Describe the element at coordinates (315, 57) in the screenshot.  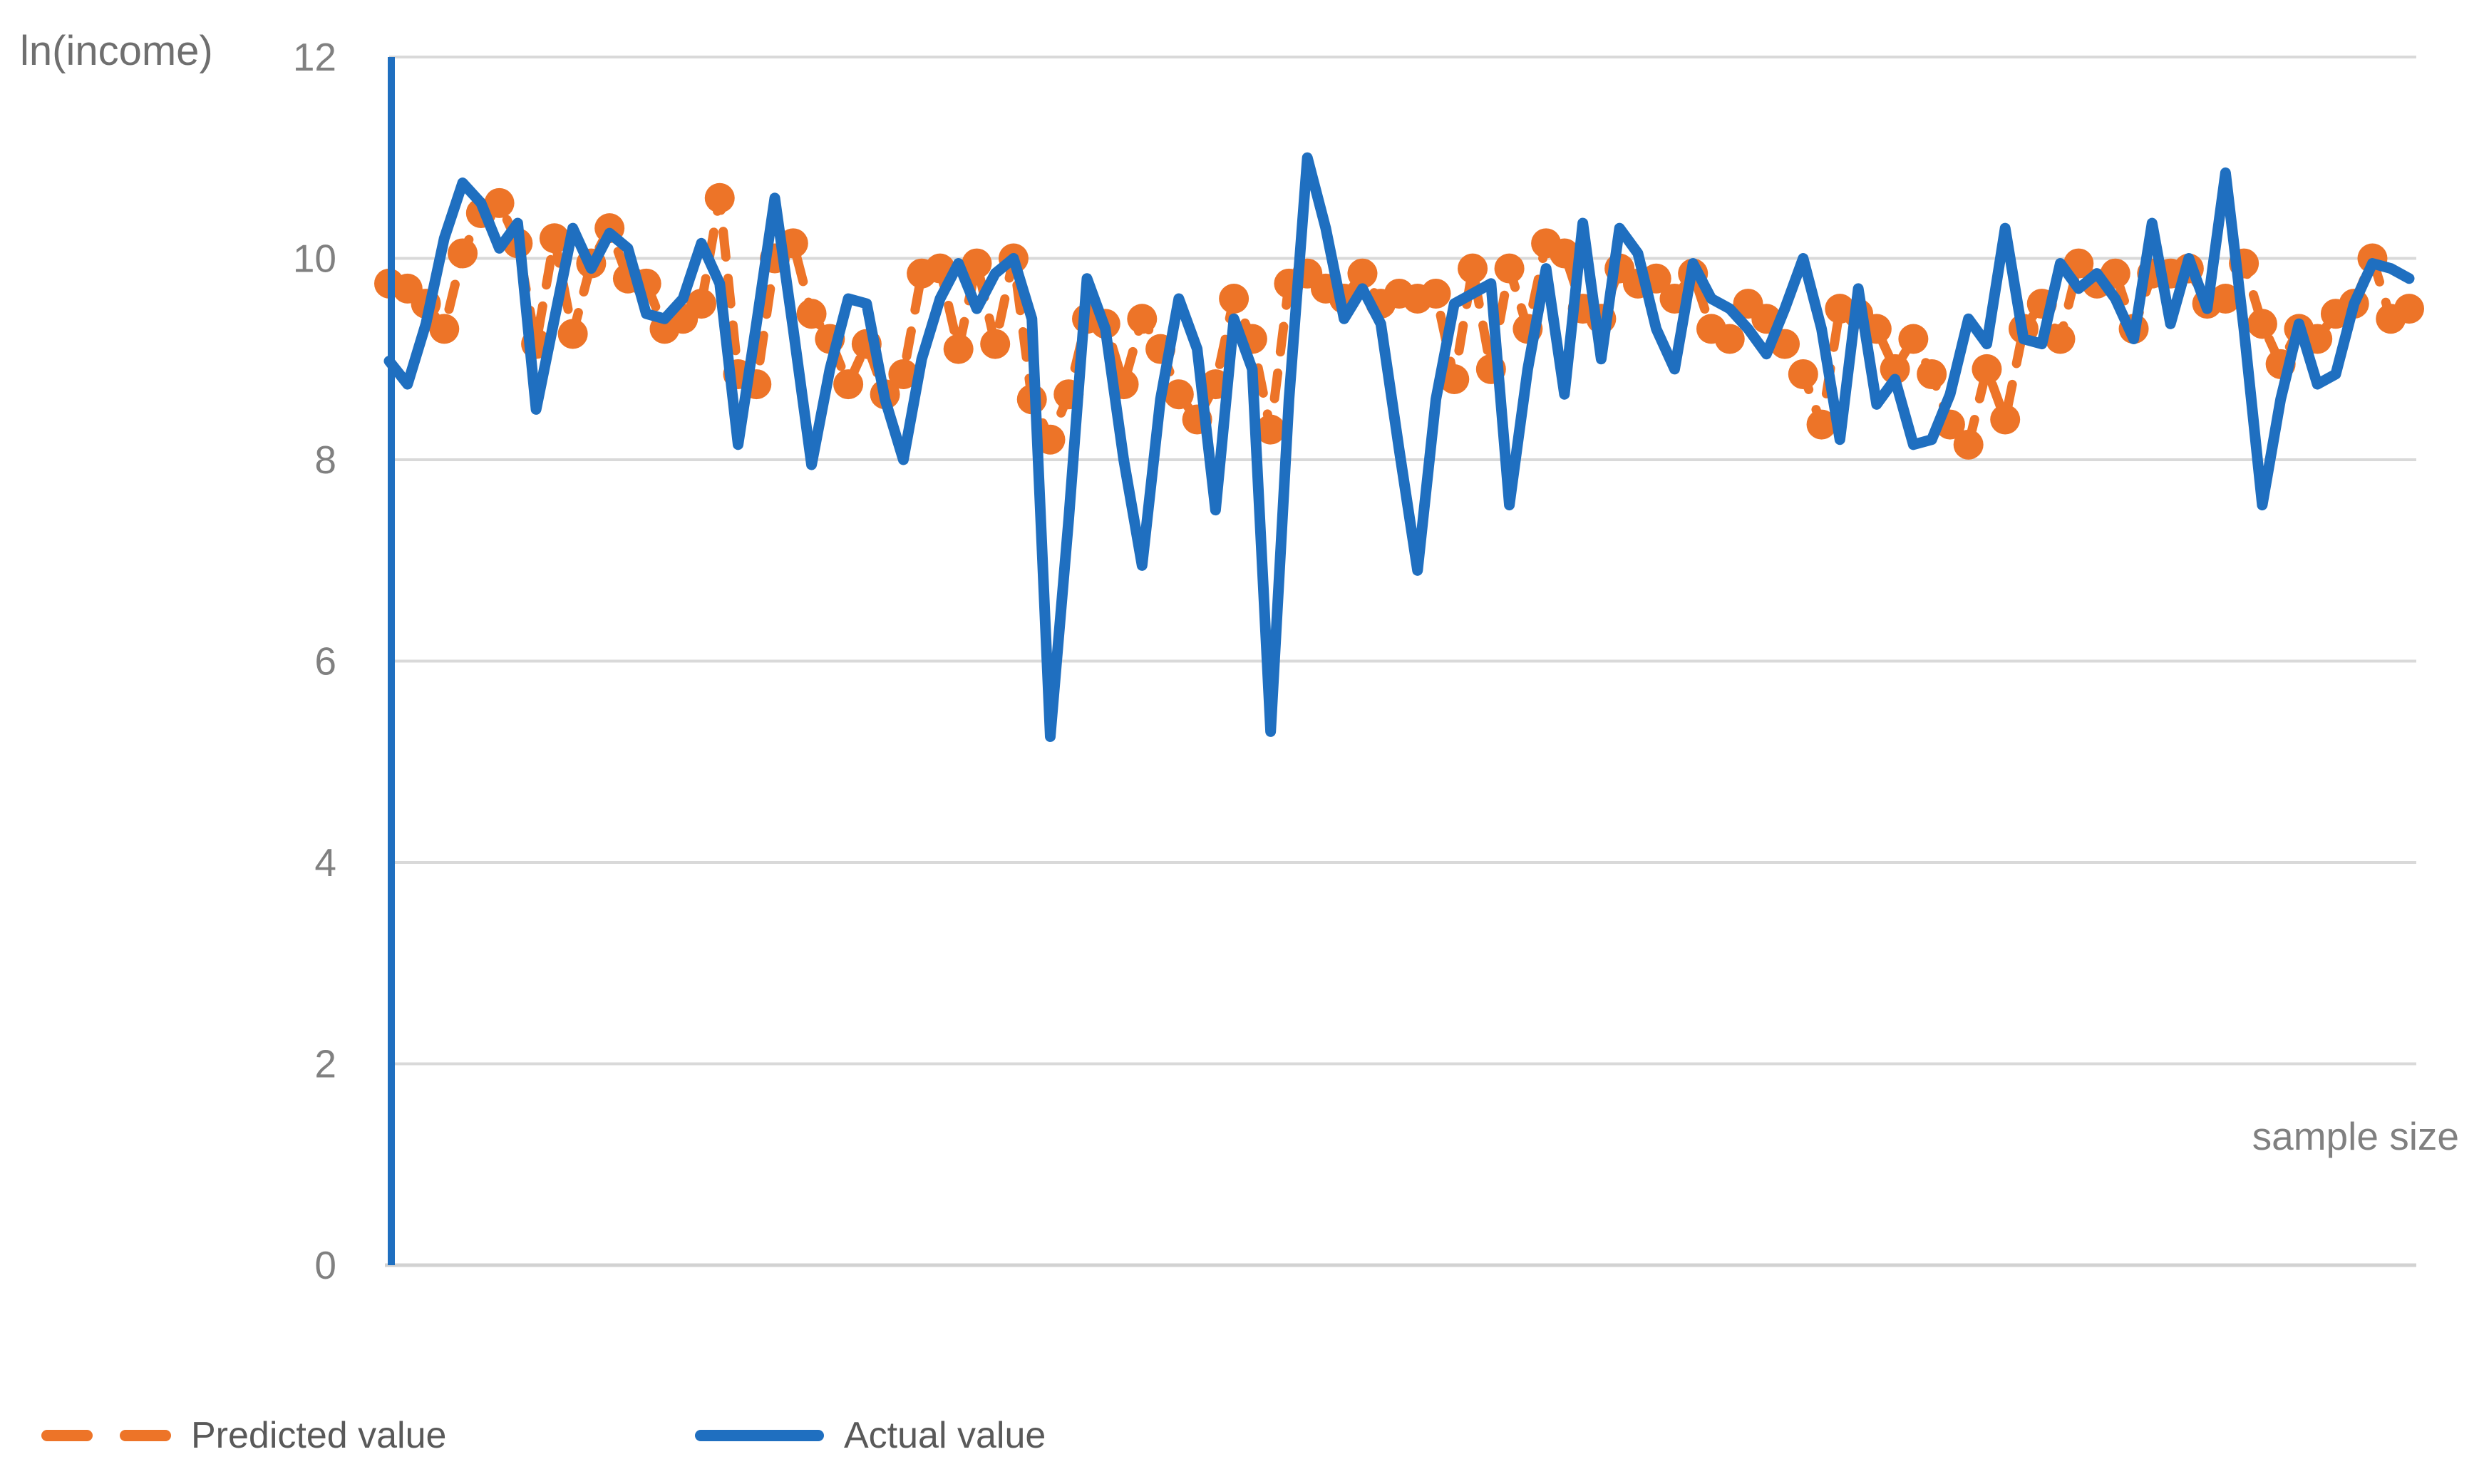
I see `y-tick-label: 12` at that location.